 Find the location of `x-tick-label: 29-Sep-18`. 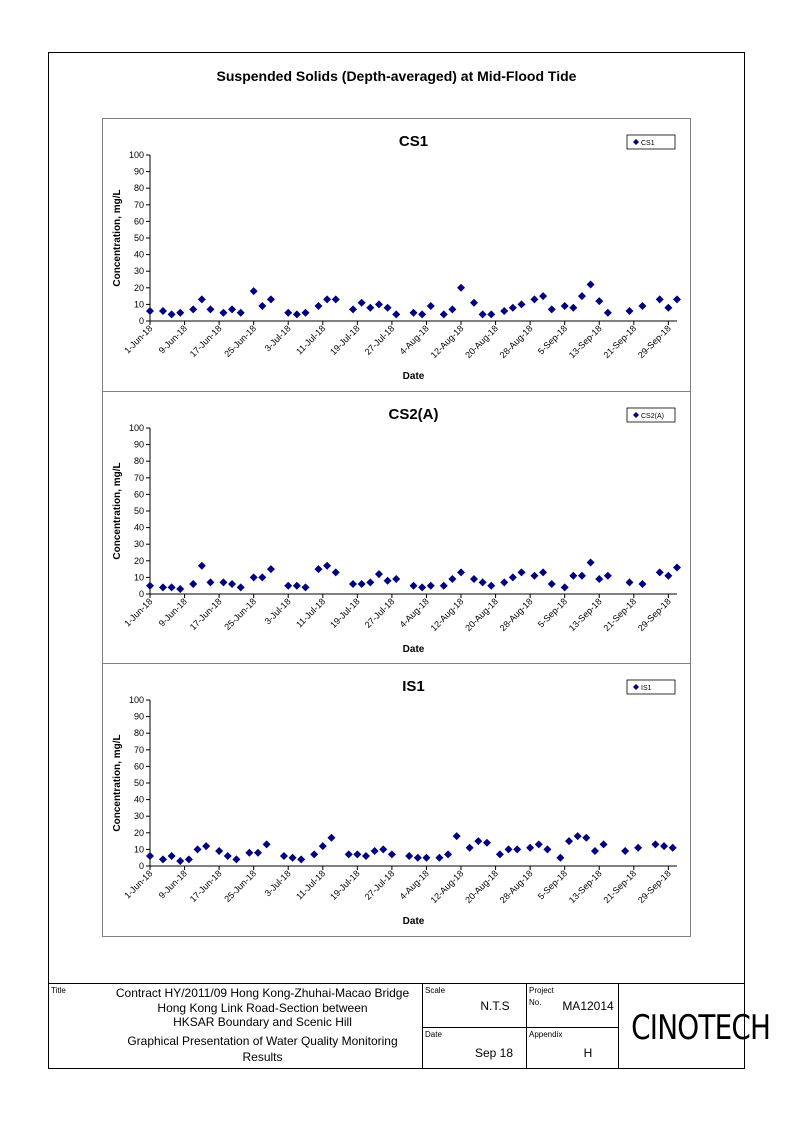

x-tick-label: 29-Sep-18 is located at coordinates (654, 886).